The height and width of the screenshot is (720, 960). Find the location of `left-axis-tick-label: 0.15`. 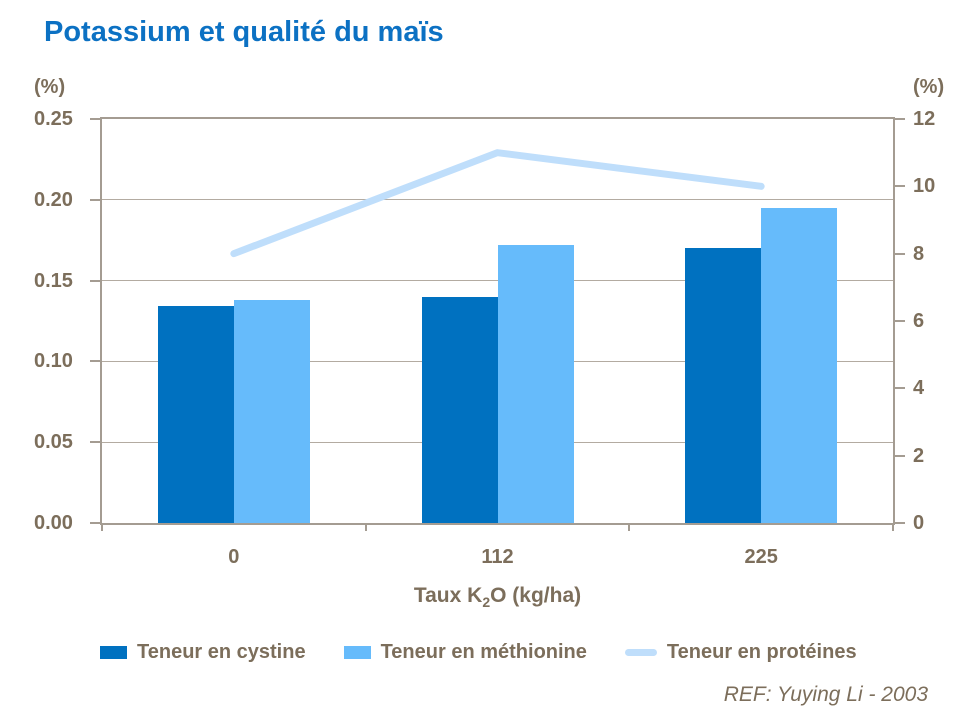

left-axis-tick-label: 0.15 is located at coordinates (53, 280).